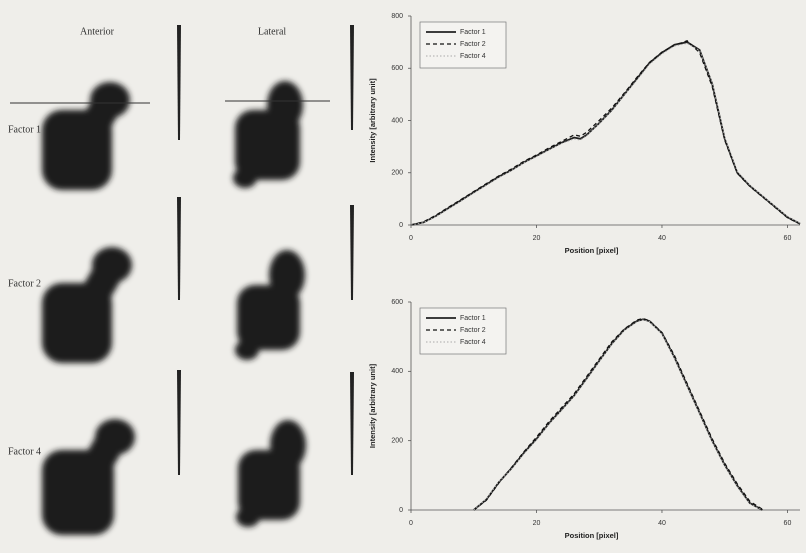 Image resolution: width=806 pixels, height=553 pixels. What do you see at coordinates (397, 16) in the screenshot?
I see `y-tick-label: 800` at bounding box center [397, 16].